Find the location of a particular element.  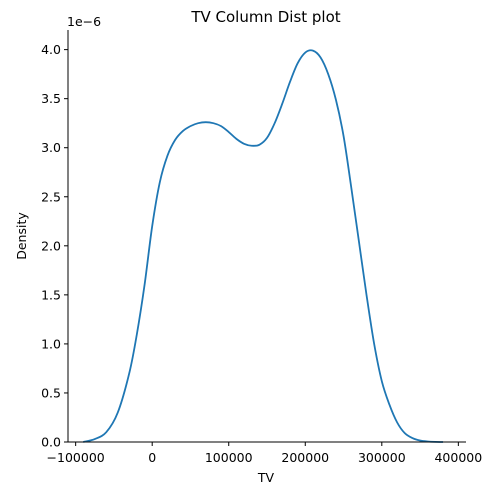

y-tick-label: 4.0 is located at coordinates (51, 49).